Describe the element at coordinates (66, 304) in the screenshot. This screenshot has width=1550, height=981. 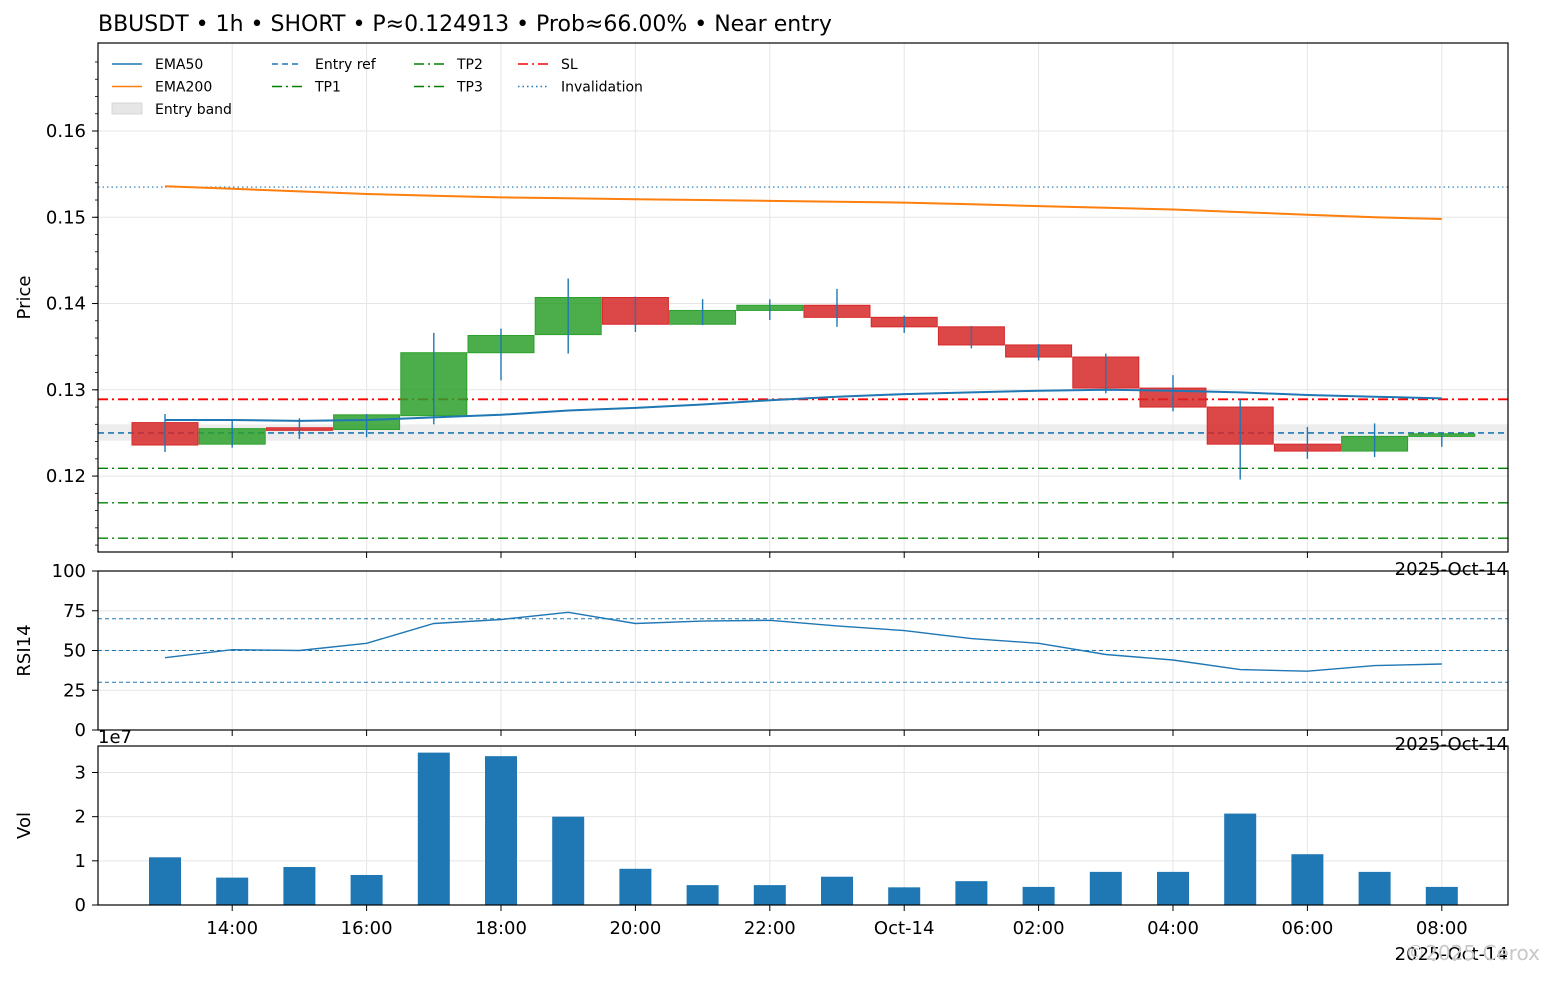
I see `price-tick-label: 0.14` at that location.